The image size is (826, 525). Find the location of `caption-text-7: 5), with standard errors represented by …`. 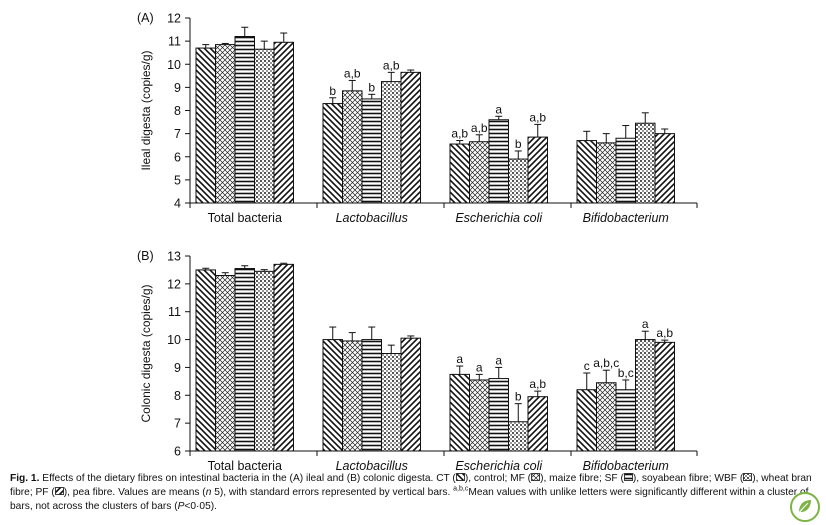

caption-text-7: 5), with standard errors represented by … is located at coordinates (332, 492).